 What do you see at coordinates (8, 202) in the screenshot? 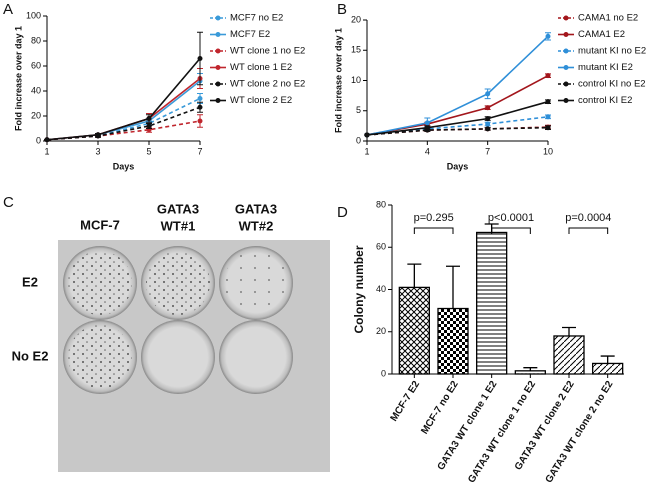
I see `panel-label: C` at bounding box center [8, 202].